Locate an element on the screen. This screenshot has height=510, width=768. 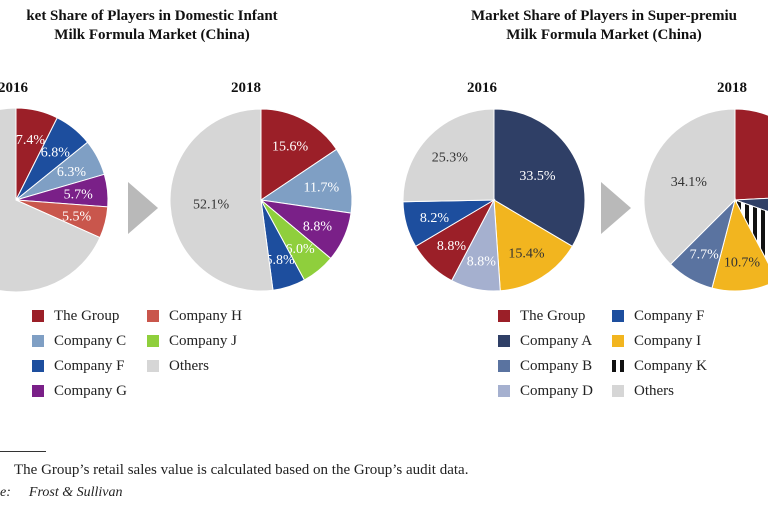
chart-2-year-2018: 2018 is located at coordinates (732, 88).